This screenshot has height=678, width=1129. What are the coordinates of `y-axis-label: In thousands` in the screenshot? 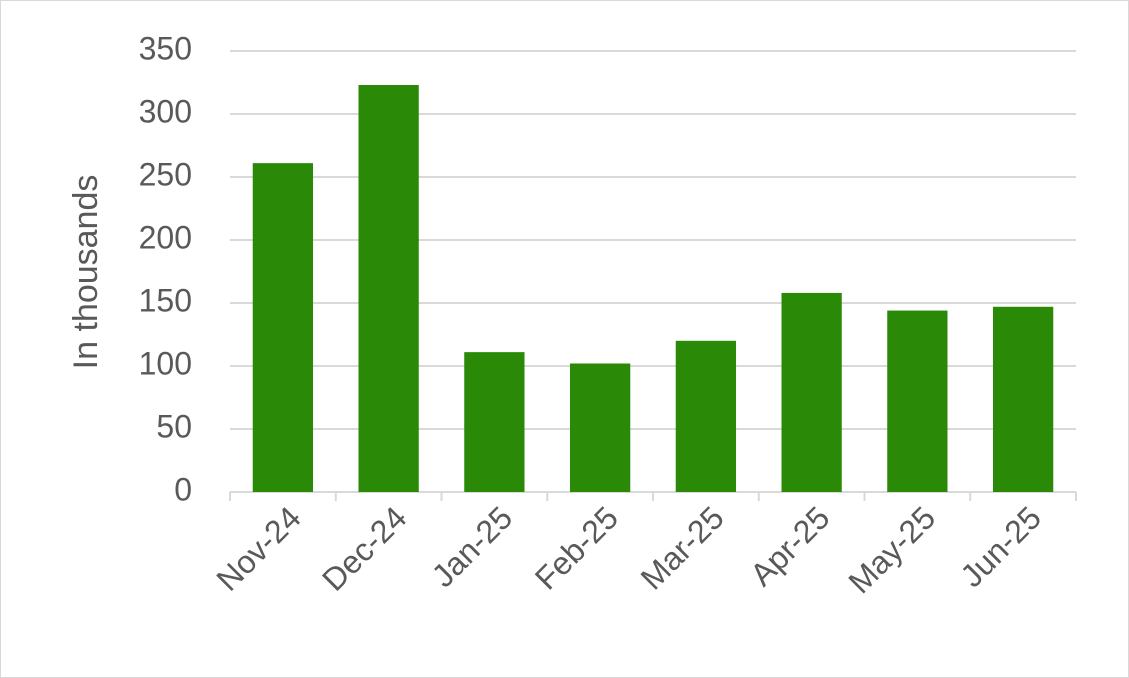 It's located at (86, 272).